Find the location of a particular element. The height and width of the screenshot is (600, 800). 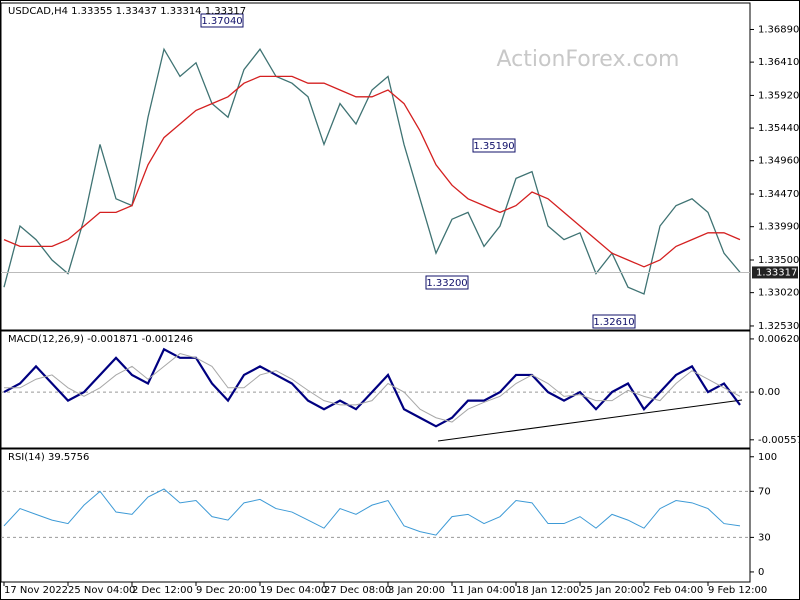

annotation: 1.33200 is located at coordinates (446, 283).